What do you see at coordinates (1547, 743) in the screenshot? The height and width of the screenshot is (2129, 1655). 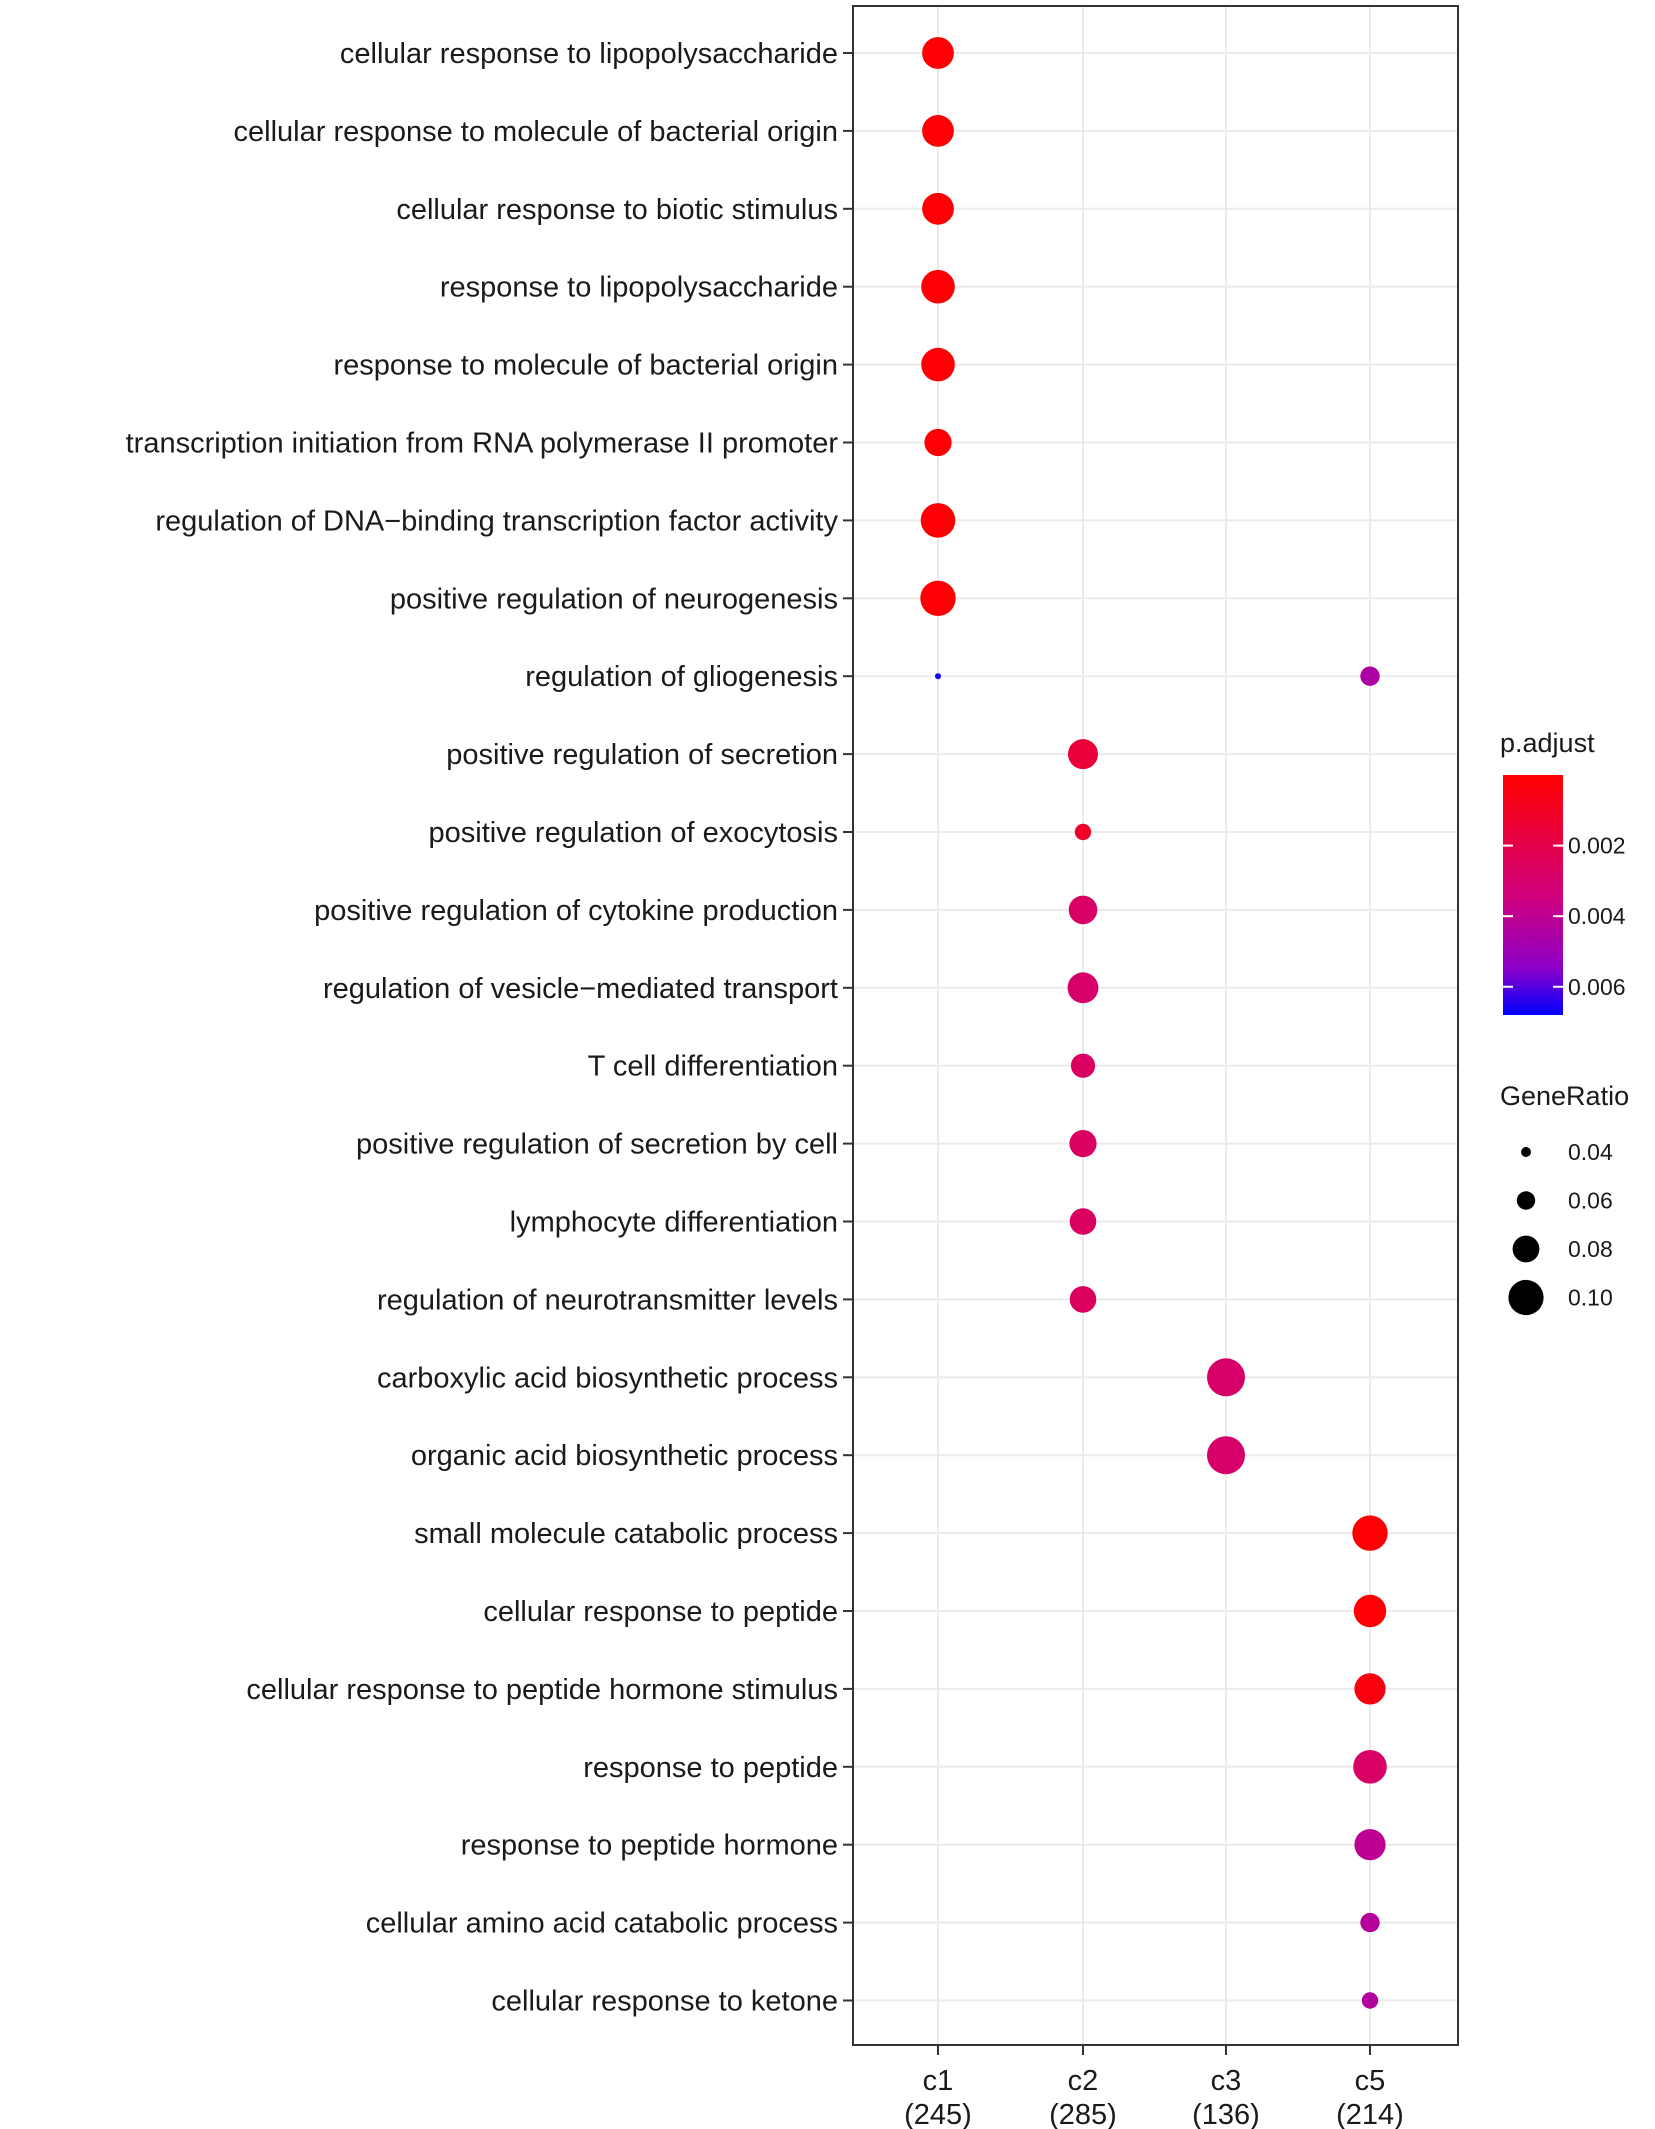 I see `color-legend-title: p.adjust` at bounding box center [1547, 743].